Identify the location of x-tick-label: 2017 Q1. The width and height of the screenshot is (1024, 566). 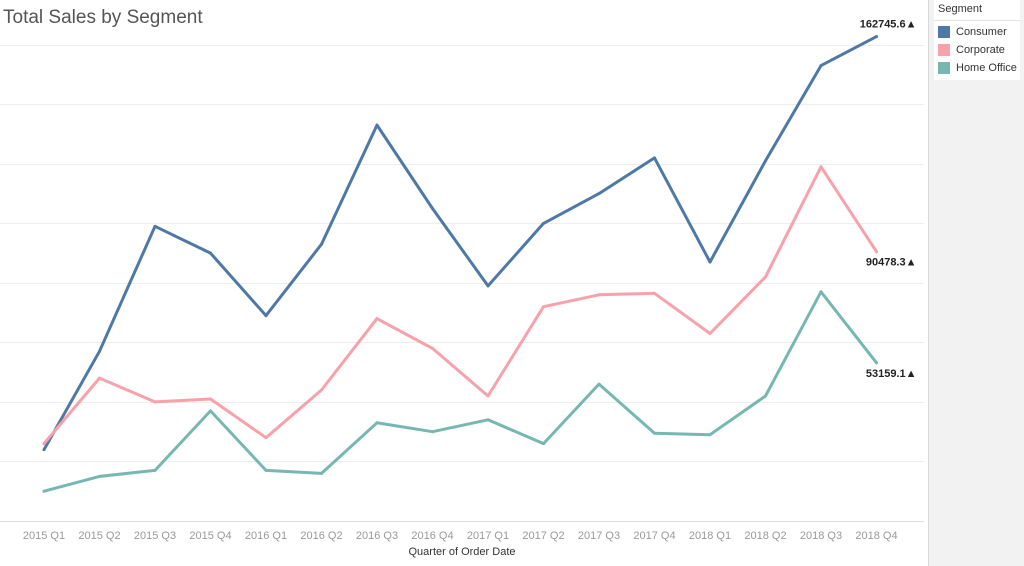
(488, 536).